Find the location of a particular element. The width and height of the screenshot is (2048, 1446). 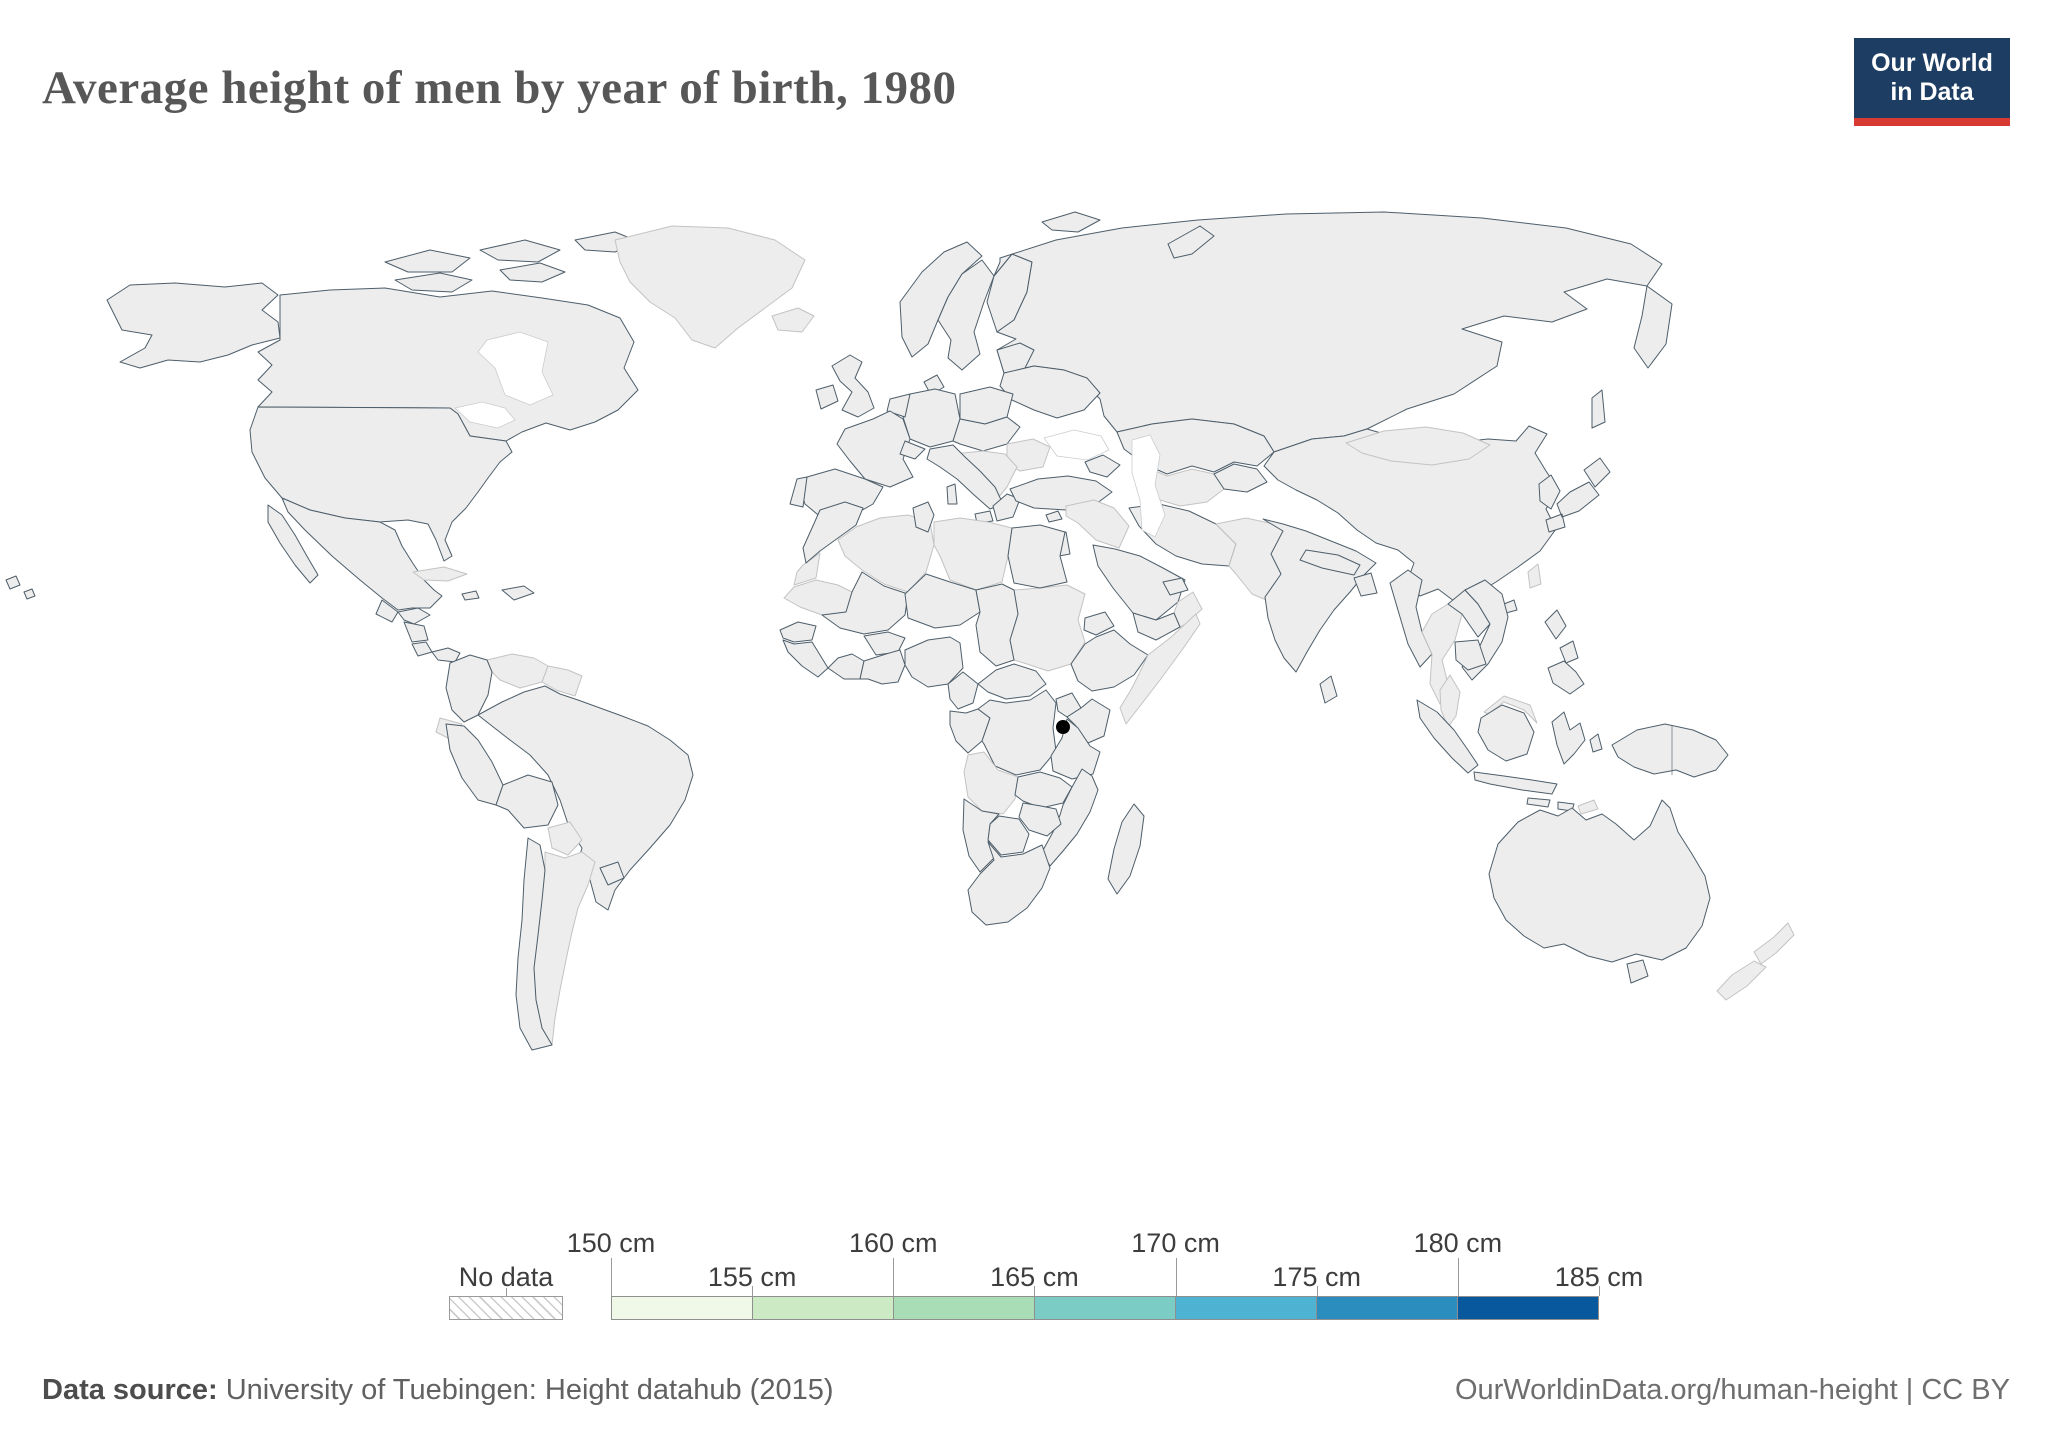

country-mexico is located at coordinates (355, 554).